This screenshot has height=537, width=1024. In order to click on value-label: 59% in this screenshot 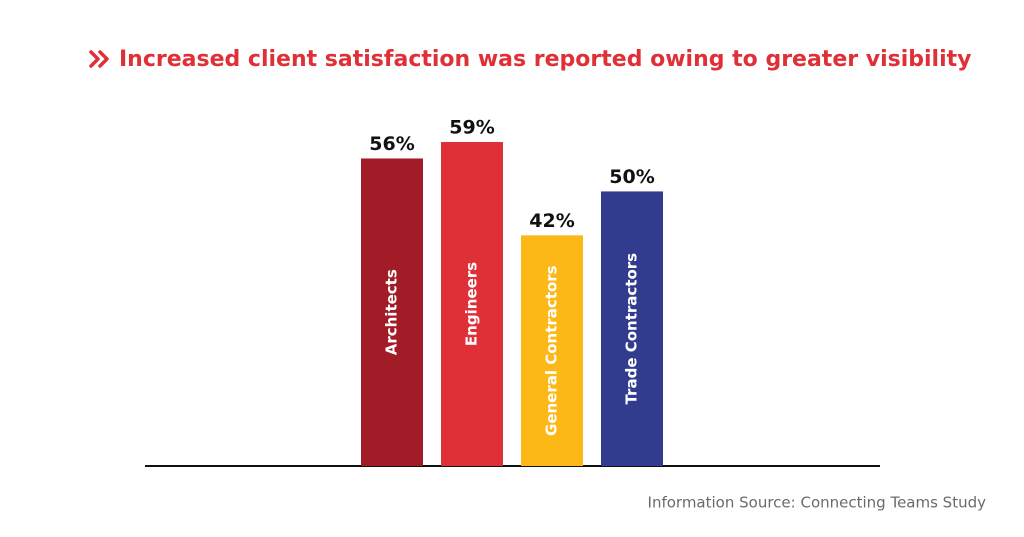, I will do `click(471, 128)`.